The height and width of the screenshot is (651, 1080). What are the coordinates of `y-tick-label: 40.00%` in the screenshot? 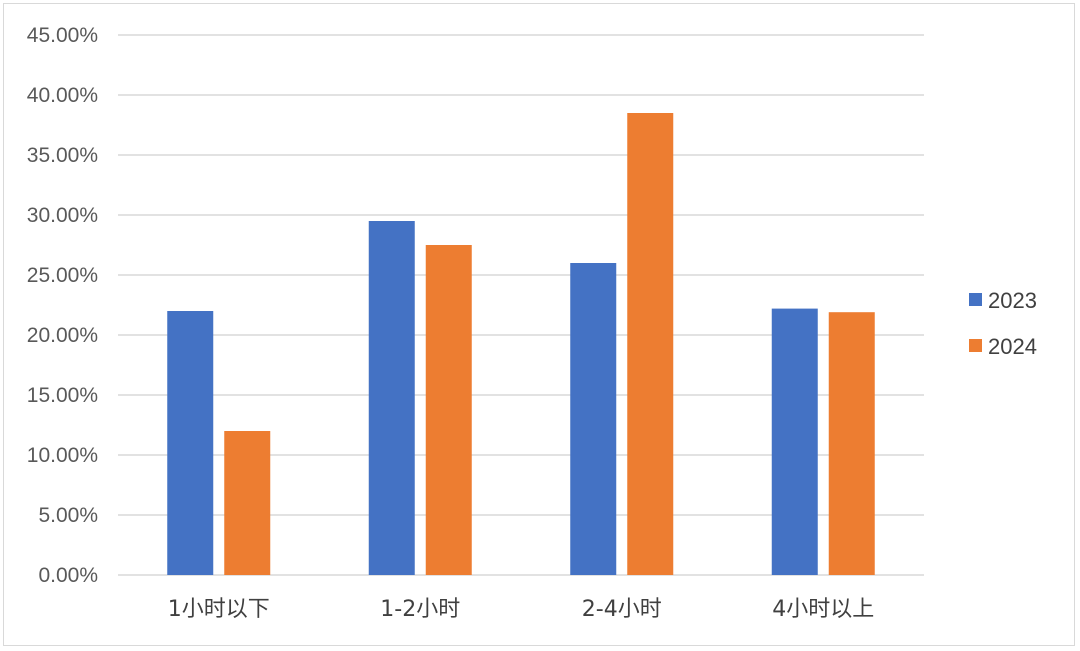 It's located at (62, 95).